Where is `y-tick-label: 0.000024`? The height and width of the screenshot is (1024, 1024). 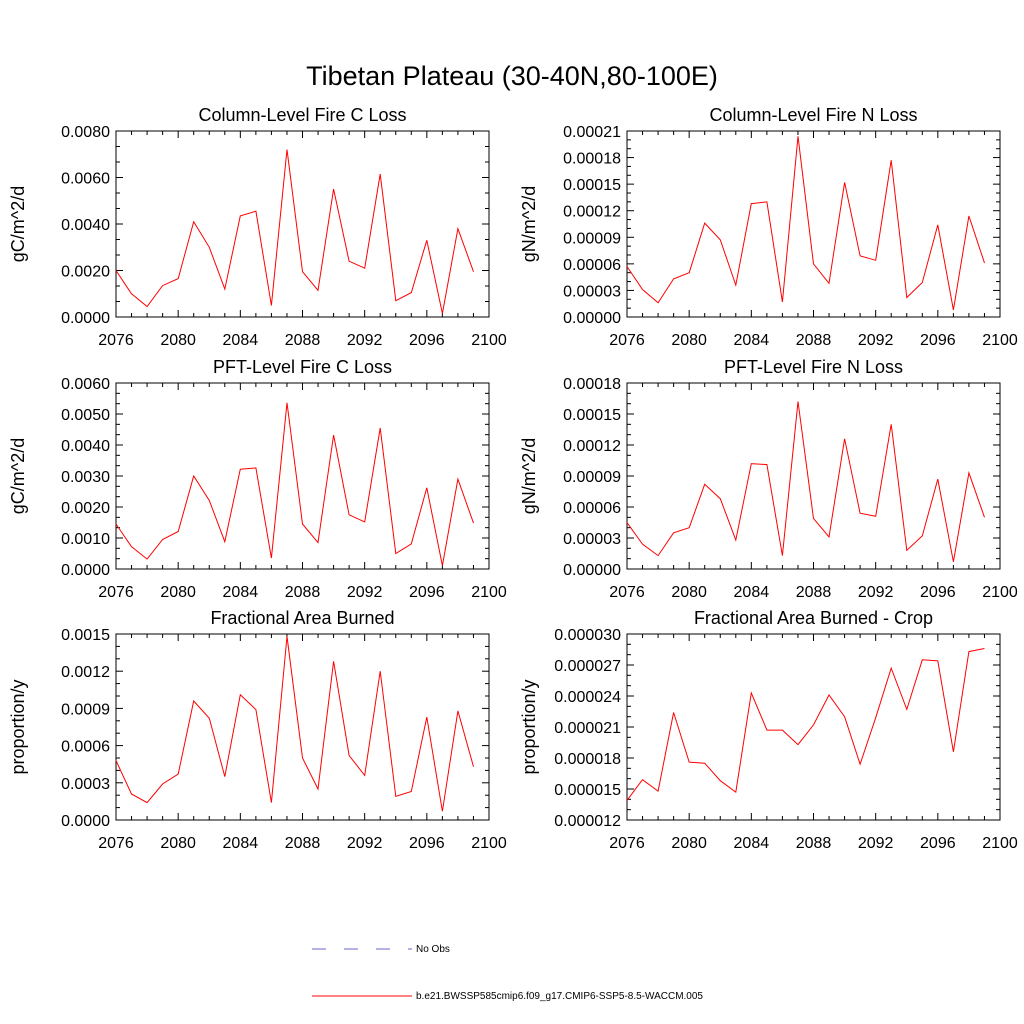 y-tick-label: 0.000024 is located at coordinates (587, 697).